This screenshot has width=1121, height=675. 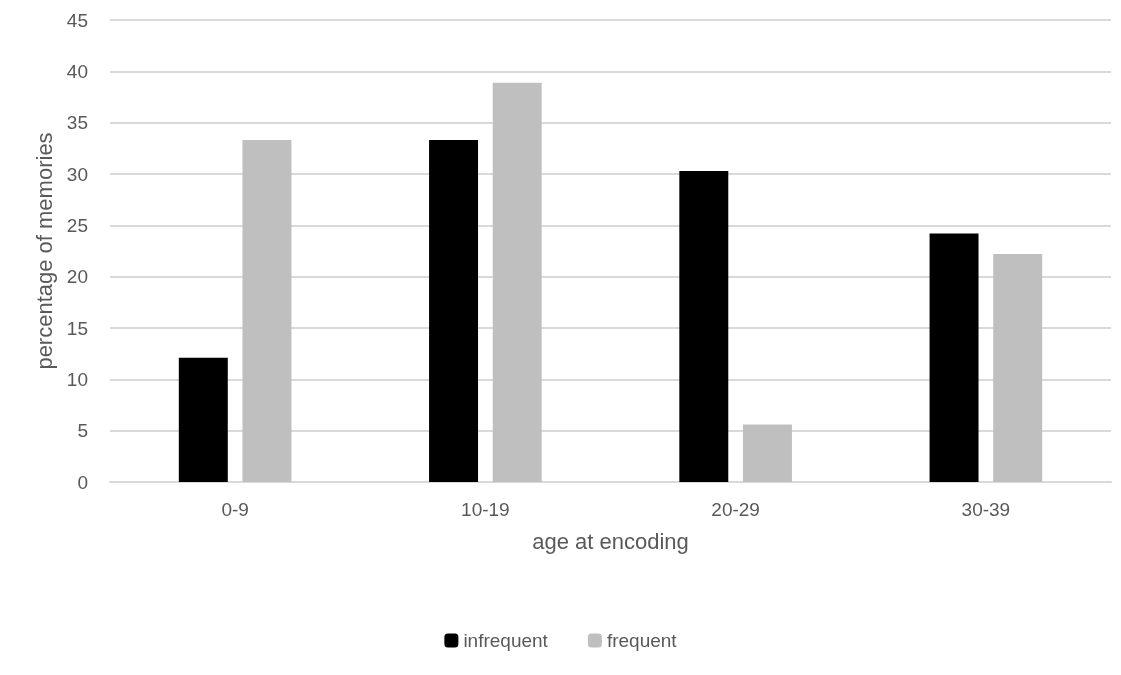 I want to click on legend-label: infrequent, so click(x=506, y=640).